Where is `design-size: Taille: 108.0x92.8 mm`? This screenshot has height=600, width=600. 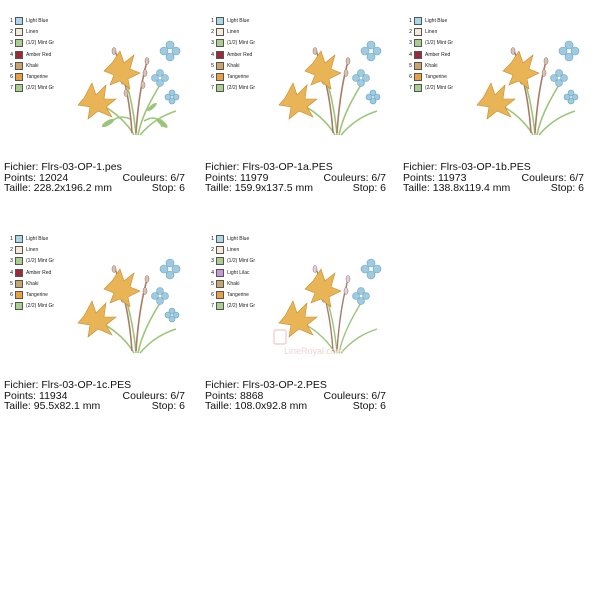 design-size: Taille: 108.0x92.8 mm is located at coordinates (256, 406).